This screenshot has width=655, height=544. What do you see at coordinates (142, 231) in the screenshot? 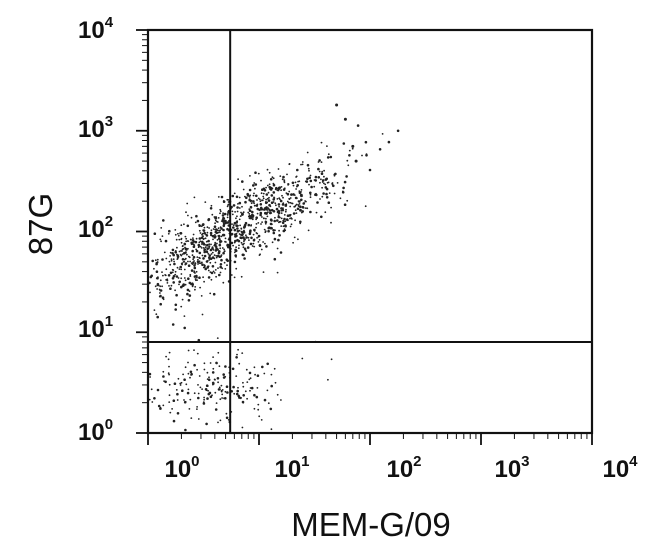
I see `y-axis-minor-ticks` at bounding box center [142, 231].